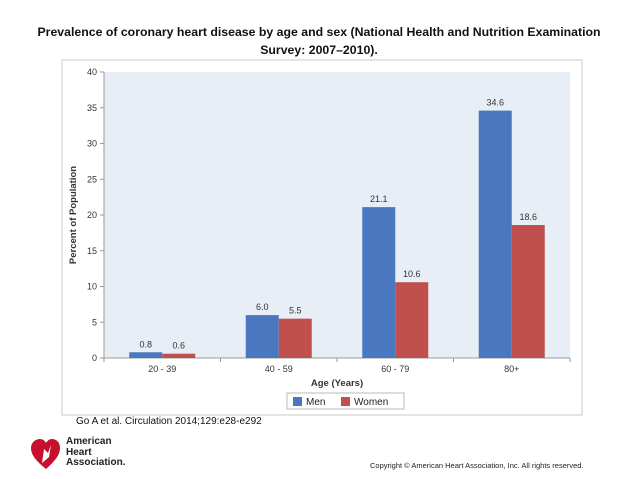 This screenshot has width=638, height=479. Describe the element at coordinates (45, 454) in the screenshot. I see `aha-logo` at that location.